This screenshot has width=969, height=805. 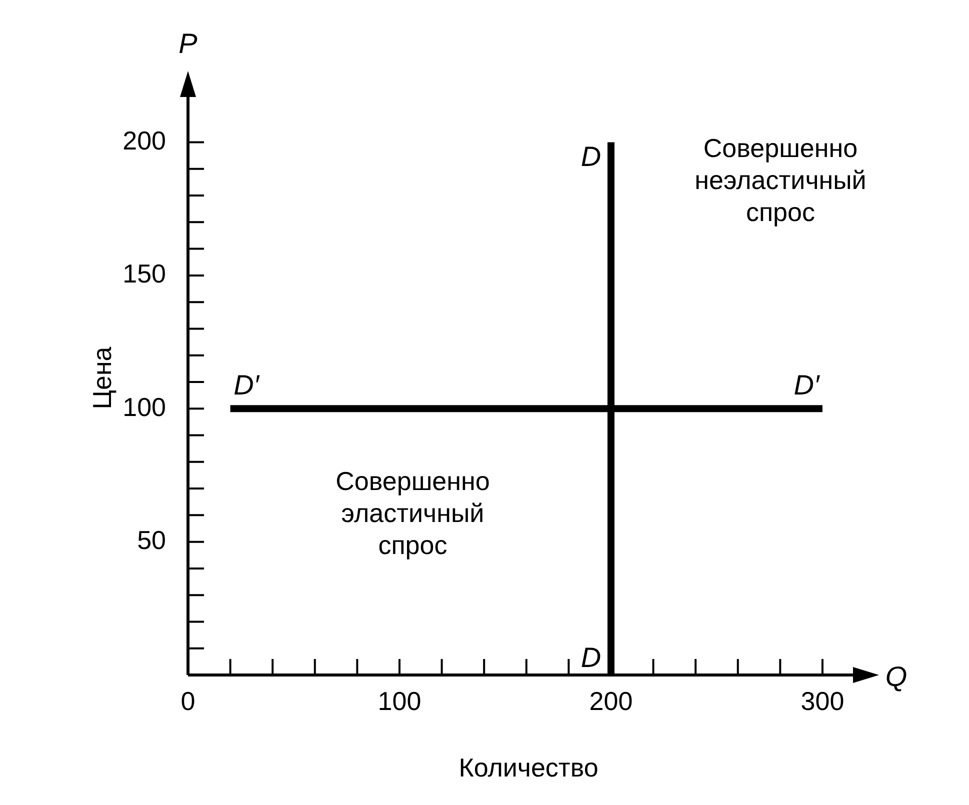 What do you see at coordinates (822, 701) in the screenshot?
I see `x-tick-label: 300` at bounding box center [822, 701].